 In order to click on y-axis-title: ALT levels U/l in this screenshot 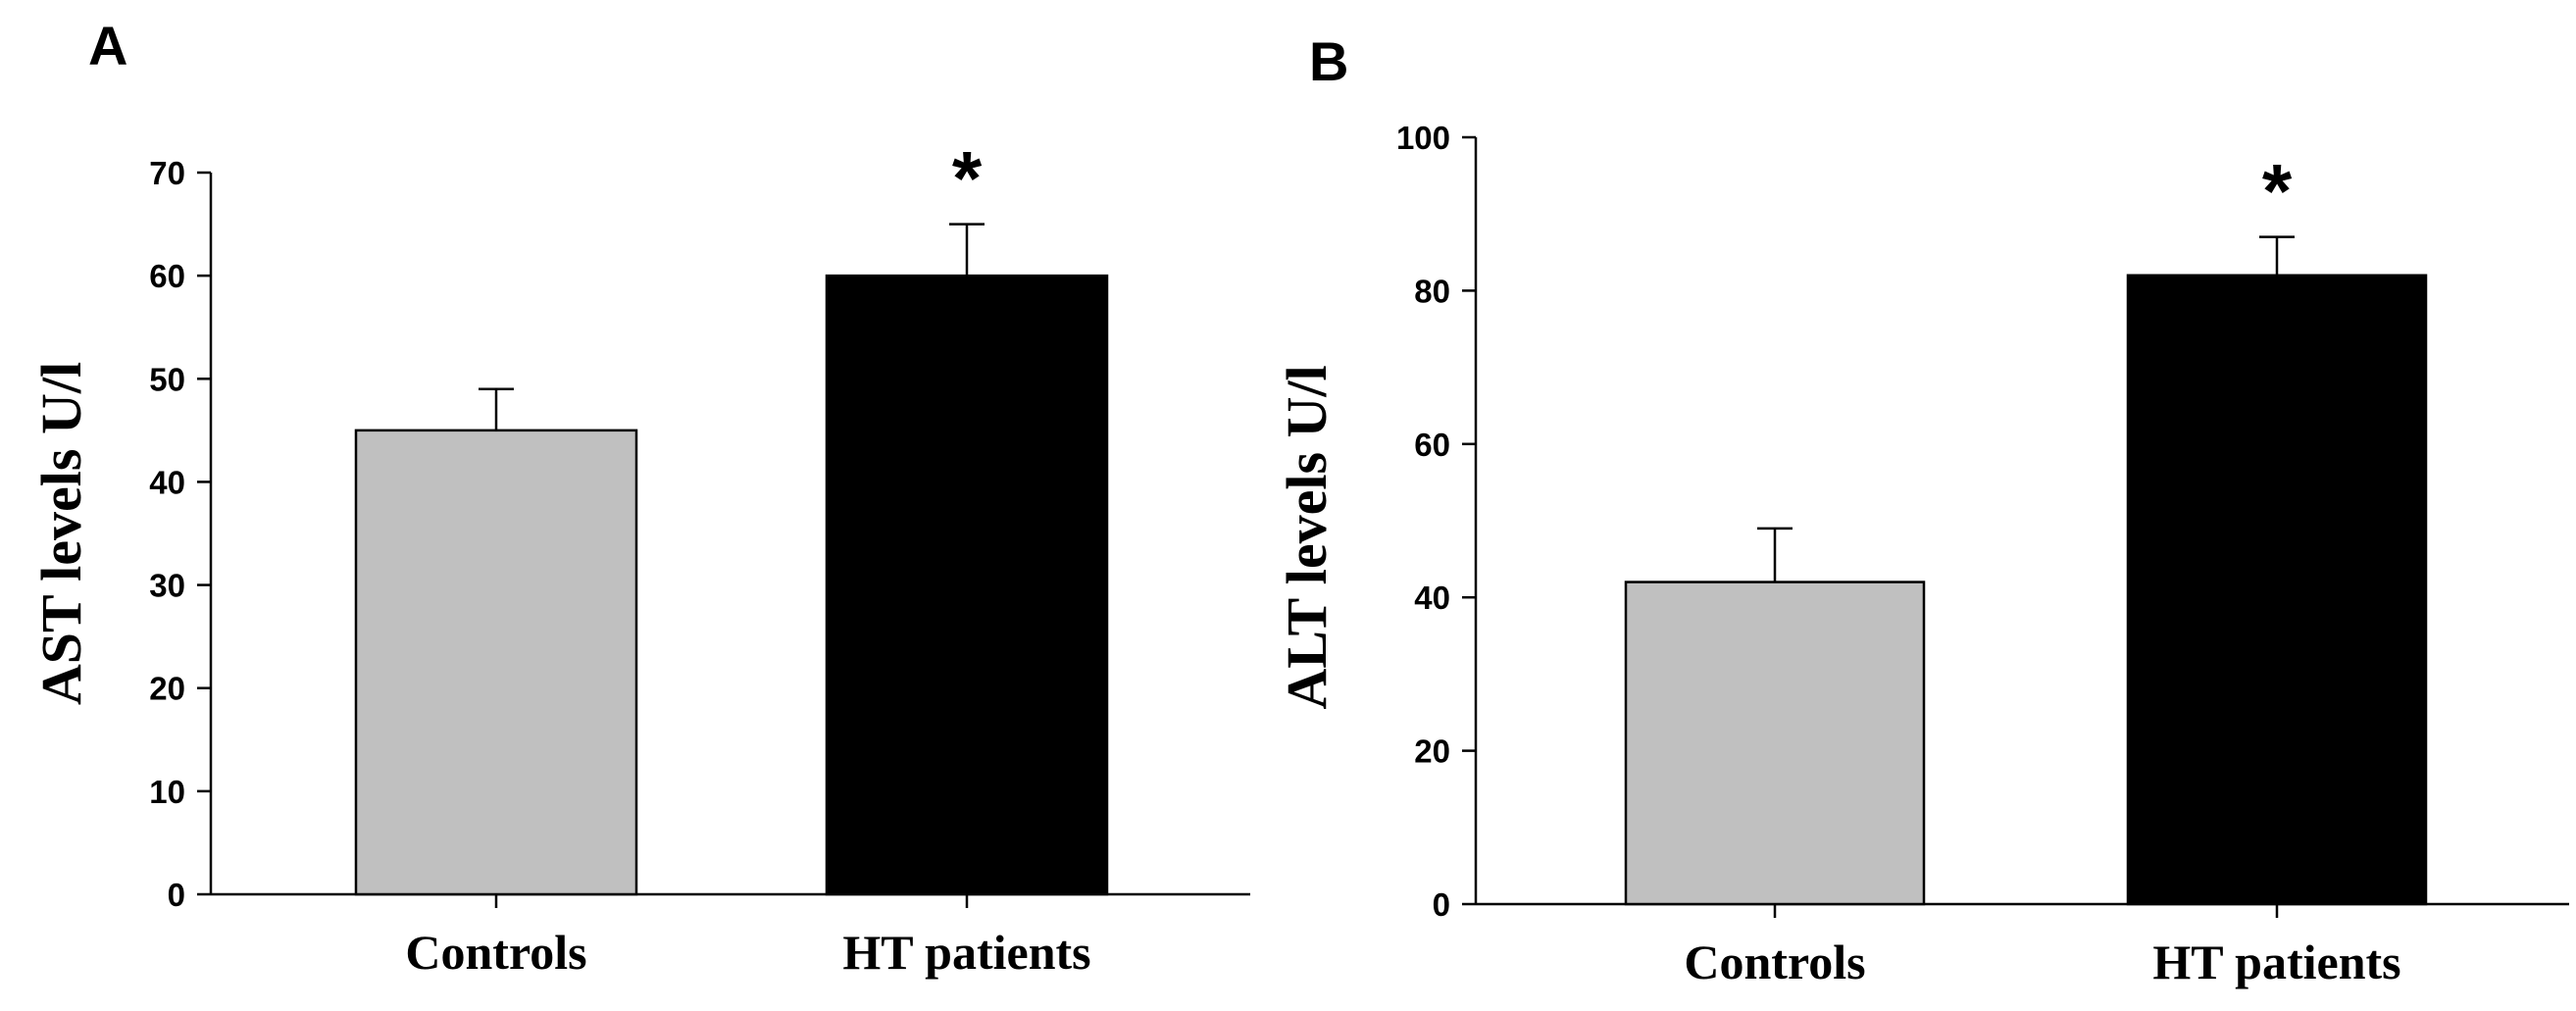, I will do `click(1307, 537)`.